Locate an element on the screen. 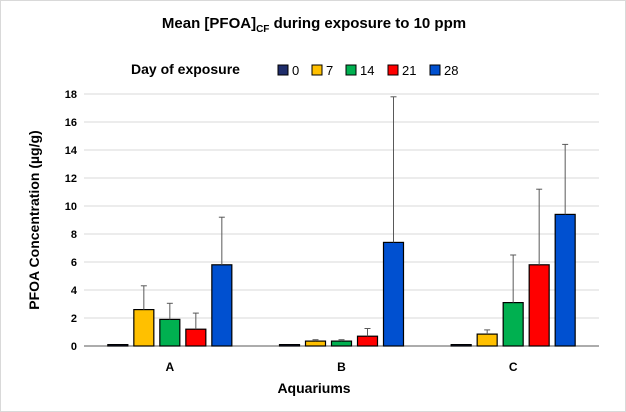  x-category-label: B is located at coordinates (341, 367).